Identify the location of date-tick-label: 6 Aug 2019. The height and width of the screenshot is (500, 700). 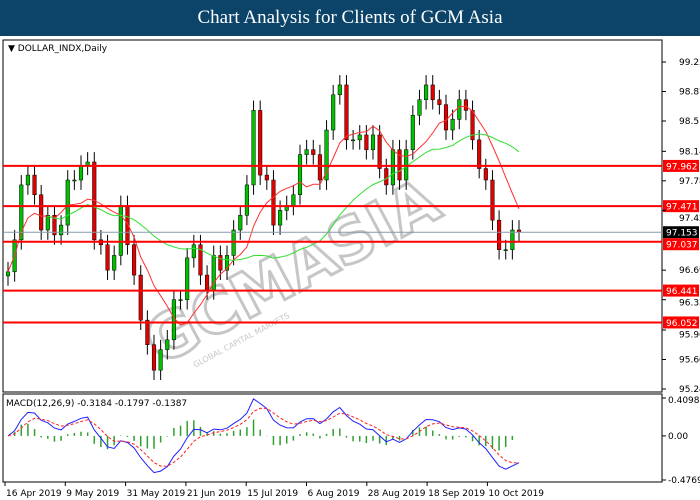
(334, 494).